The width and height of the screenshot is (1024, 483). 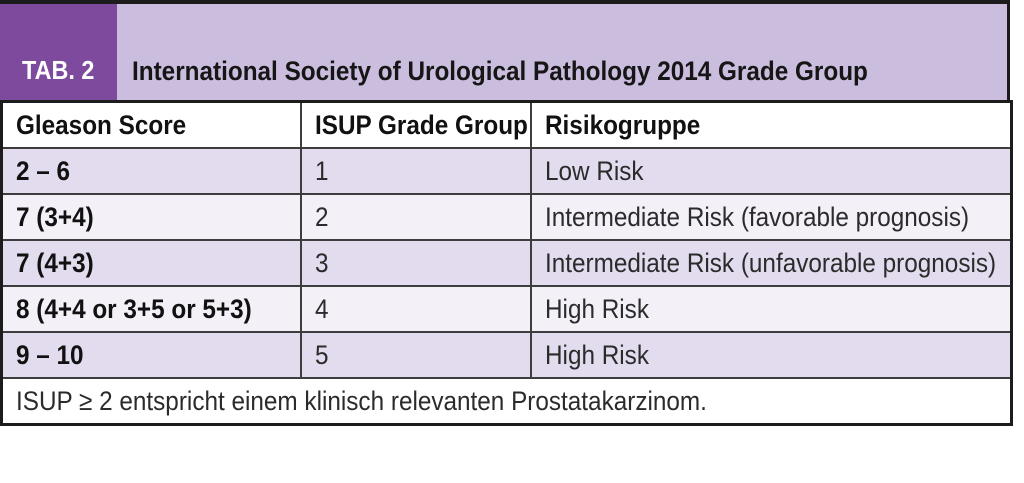 What do you see at coordinates (415, 124) in the screenshot?
I see `col-header-isup-grade-group: ISUP Grade Group` at bounding box center [415, 124].